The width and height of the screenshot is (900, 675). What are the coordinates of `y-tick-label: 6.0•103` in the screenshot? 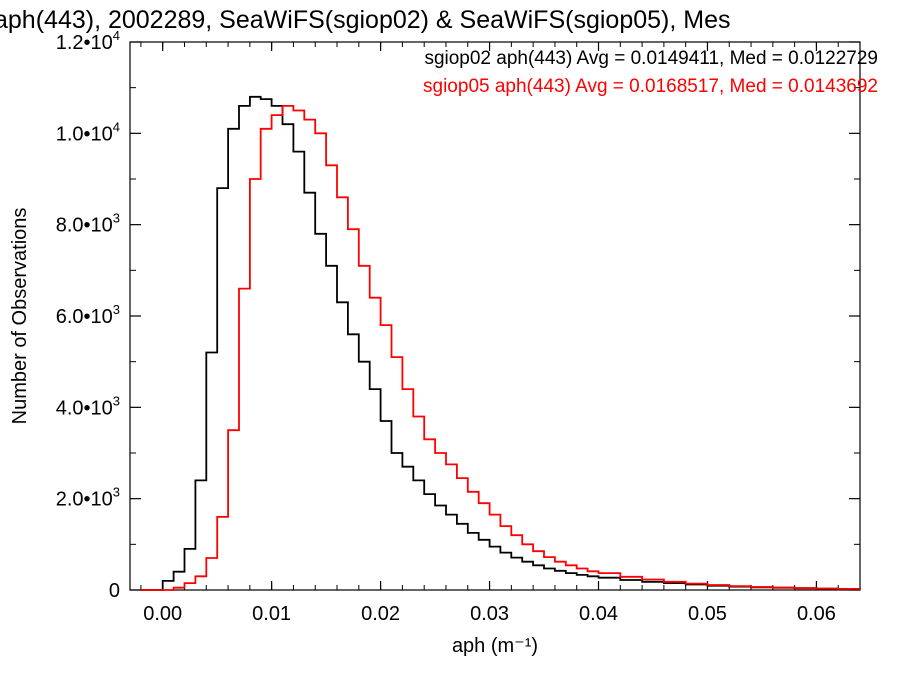 It's located at (88, 315).